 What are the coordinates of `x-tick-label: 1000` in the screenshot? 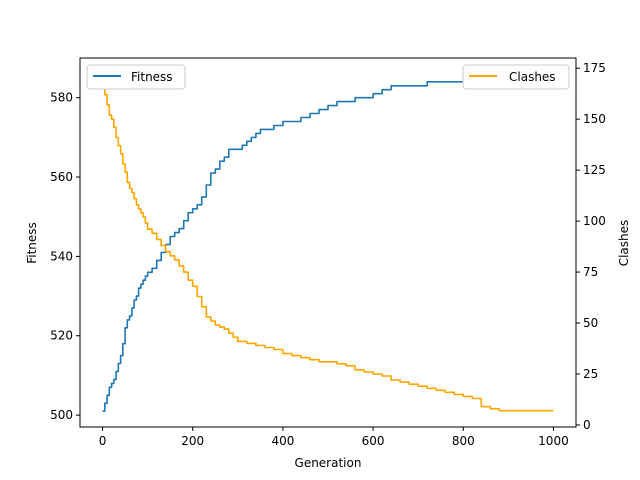 It's located at (553, 441).